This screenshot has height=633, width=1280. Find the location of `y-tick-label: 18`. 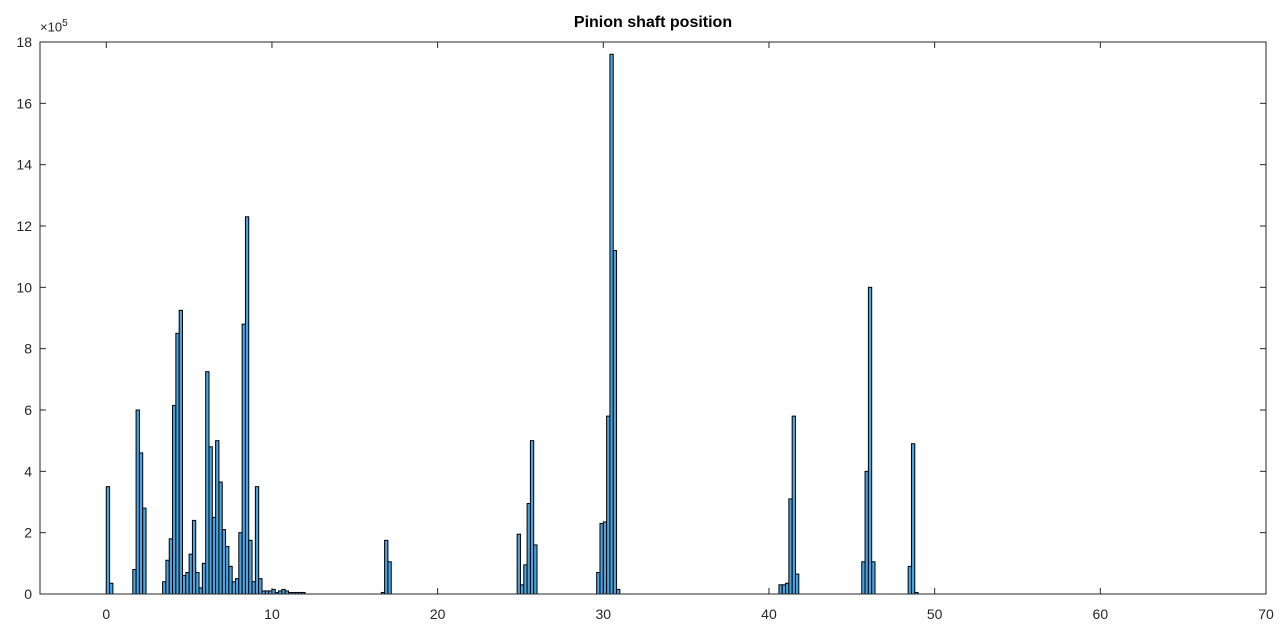

y-tick-label: 18 is located at coordinates (24, 42).